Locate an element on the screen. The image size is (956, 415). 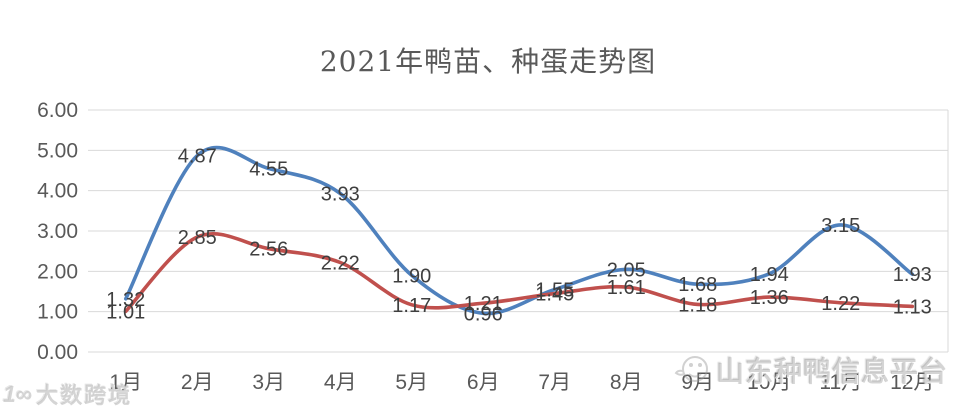
blue-series-data-label: 2.05 is located at coordinates (626, 270).